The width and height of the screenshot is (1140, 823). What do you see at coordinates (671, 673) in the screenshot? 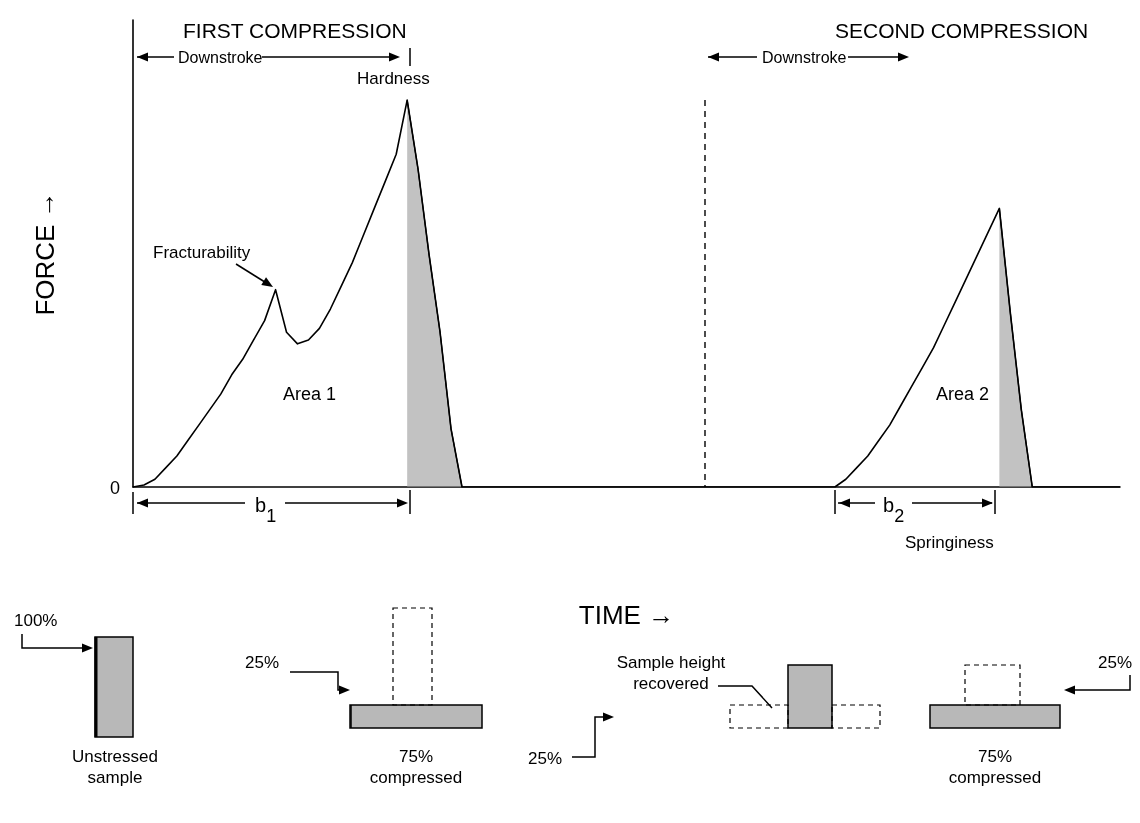
I see `text: Sample height recovered` at bounding box center [671, 673].